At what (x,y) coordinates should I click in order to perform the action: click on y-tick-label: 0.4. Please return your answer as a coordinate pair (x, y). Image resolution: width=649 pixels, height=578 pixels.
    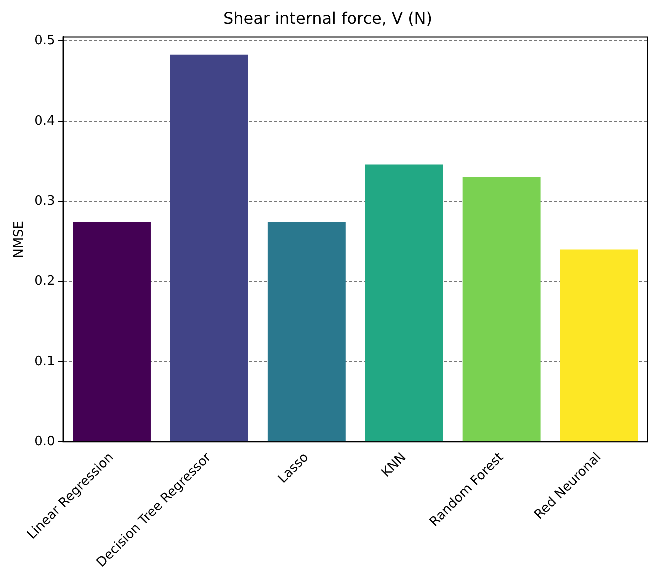
    Looking at the image, I should click on (45, 121).